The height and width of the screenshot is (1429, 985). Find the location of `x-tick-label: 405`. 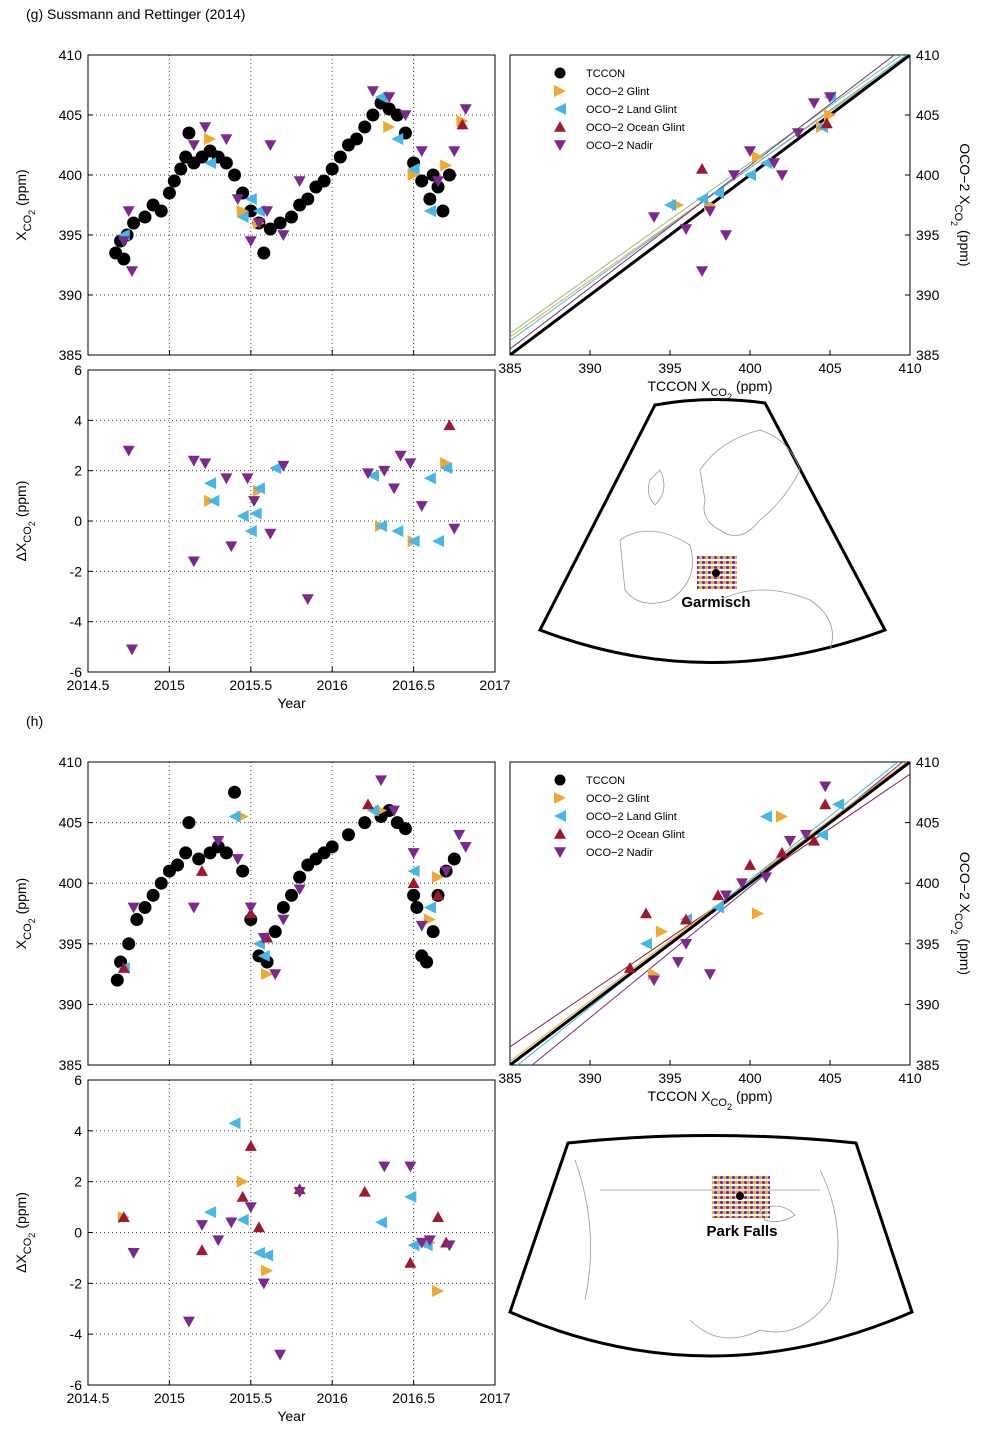

x-tick-label: 405 is located at coordinates (830, 368).